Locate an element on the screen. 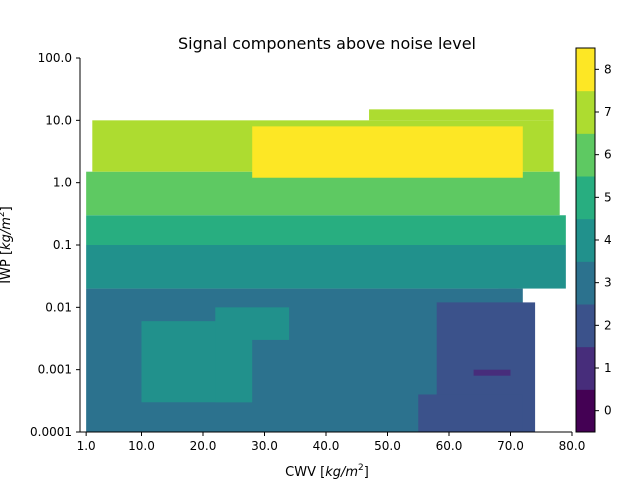  x-ticks: 1.0 10.0 20.0 30.0 40.0 50.0 60.0 70.0 80.0 is located at coordinates (331, 442).